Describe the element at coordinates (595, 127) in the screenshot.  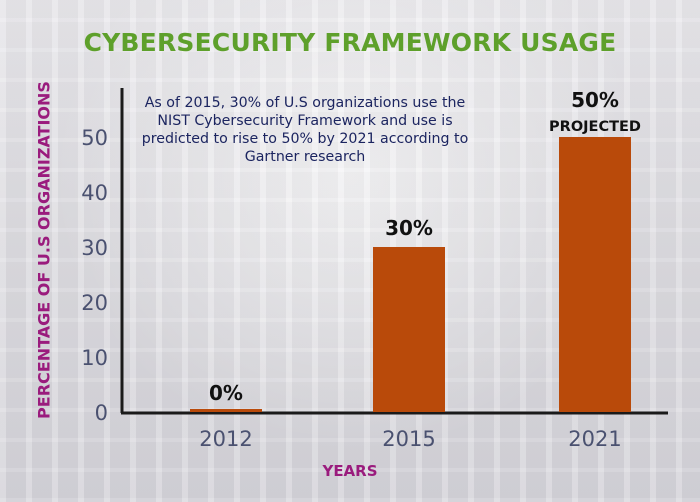
I see `bar-sublabel: PROJECTED` at that location.